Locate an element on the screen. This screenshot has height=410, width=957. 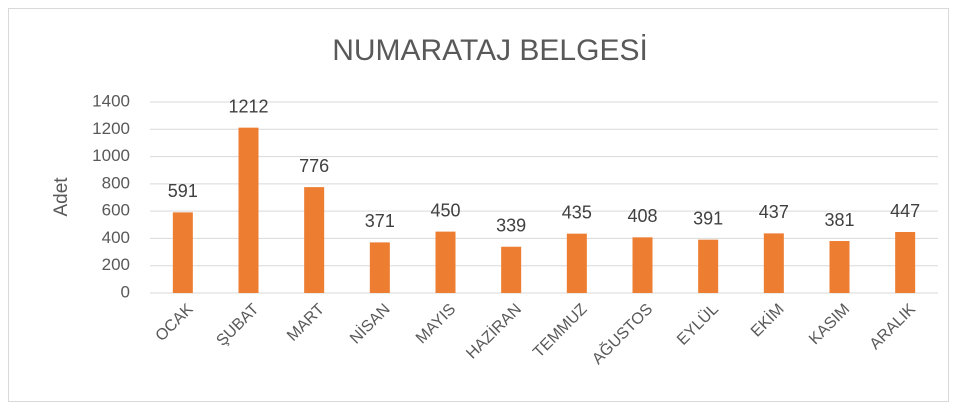
data-label: 447 is located at coordinates (905, 211).